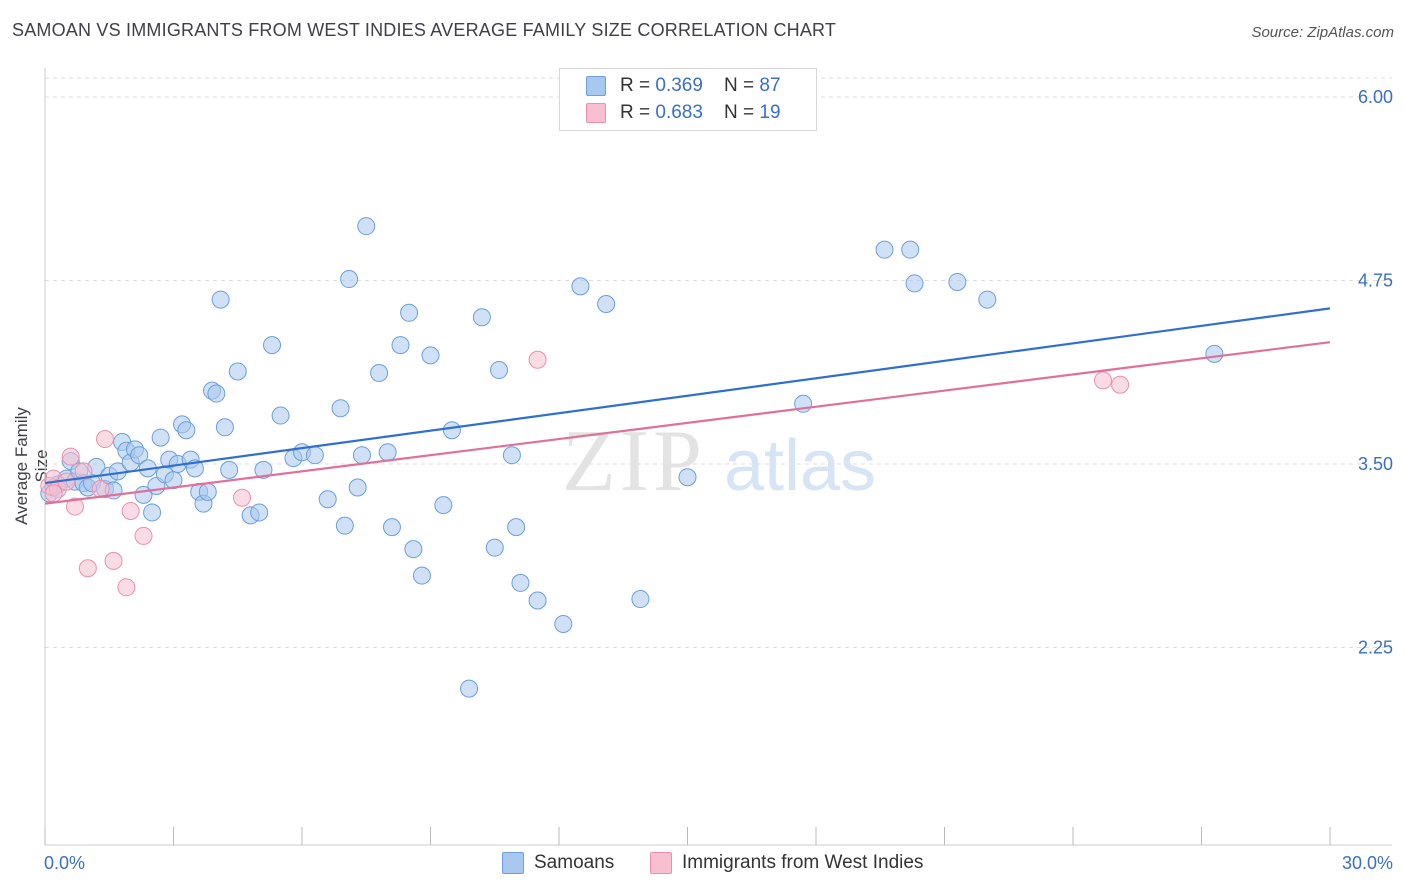 The image size is (1406, 892). Describe the element at coordinates (679, 85) in the screenshot. I see `legend-r-value-samoans: 0.369` at that location.